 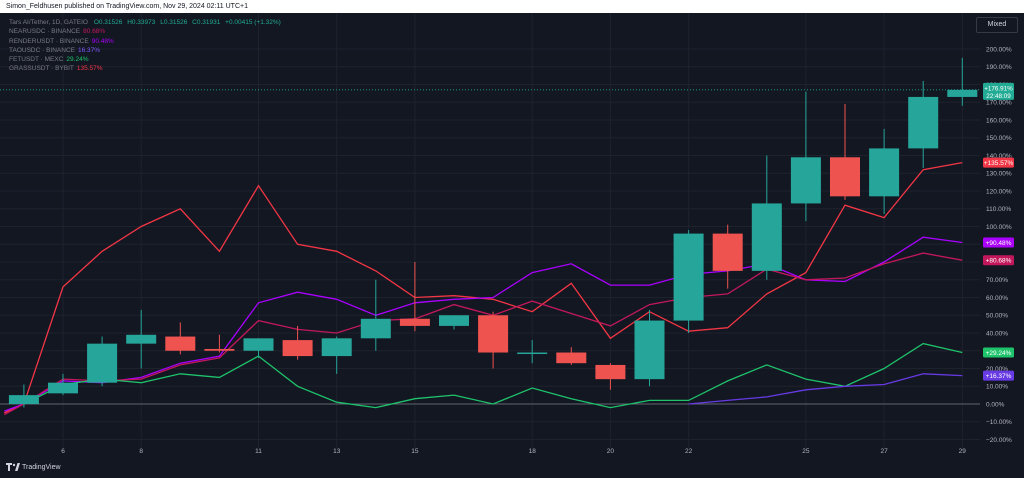 I want to click on legend-compare-fet: FETUSDT · MEXC 29.24%, so click(x=145, y=59).